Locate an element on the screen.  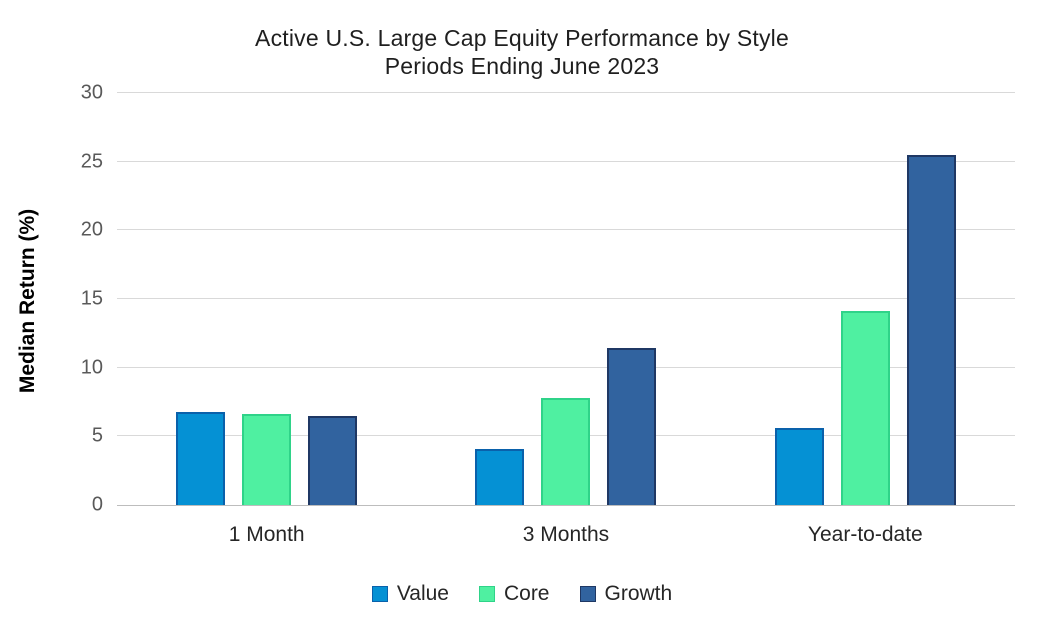
y-tick-label-0: 0 is located at coordinates (97, 504).